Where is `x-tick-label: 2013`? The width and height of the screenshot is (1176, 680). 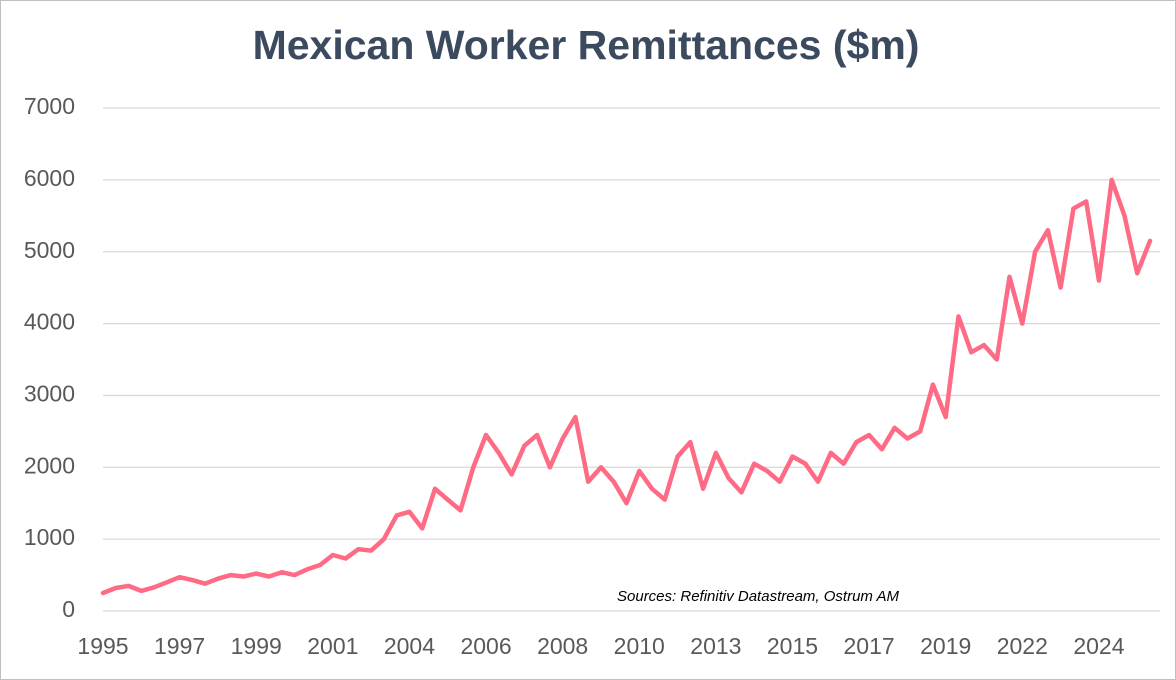 x-tick-label: 2013 is located at coordinates (715, 646).